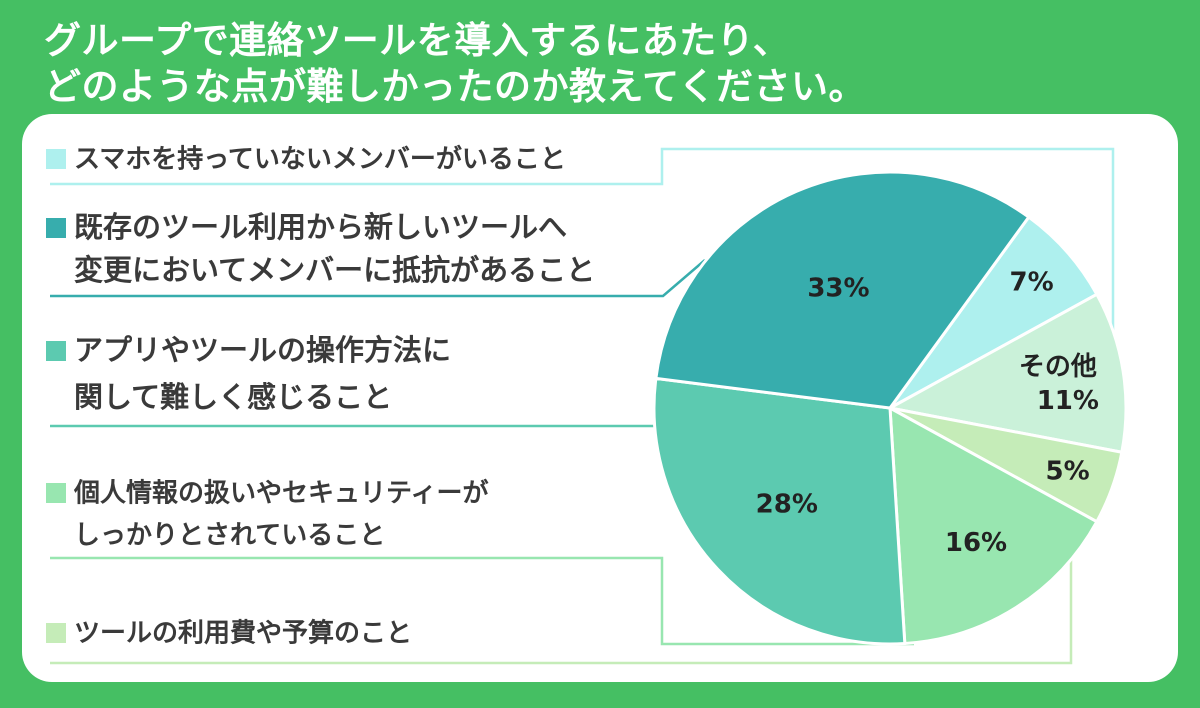 The width and height of the screenshot is (1200, 708). I want to click on slice-value-label-3: 16%, so click(976, 543).